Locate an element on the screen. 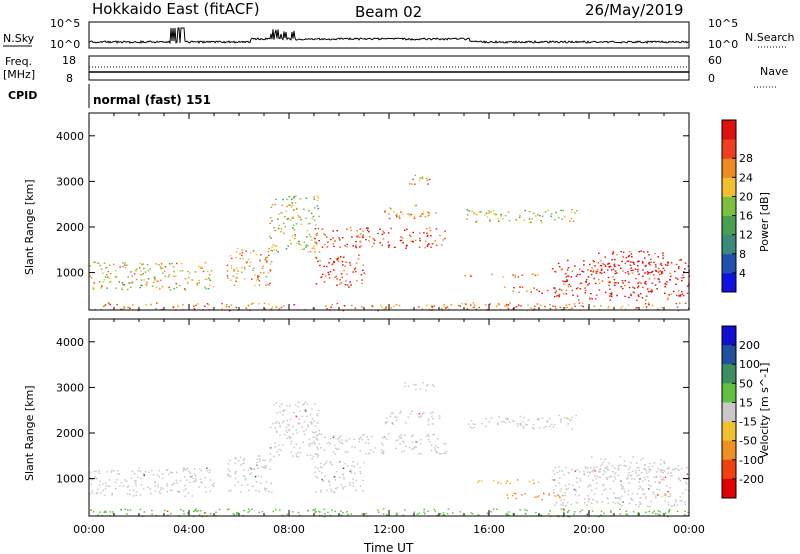 This screenshot has height=554, width=800. x-axis-label: Time UT is located at coordinates (388, 547).